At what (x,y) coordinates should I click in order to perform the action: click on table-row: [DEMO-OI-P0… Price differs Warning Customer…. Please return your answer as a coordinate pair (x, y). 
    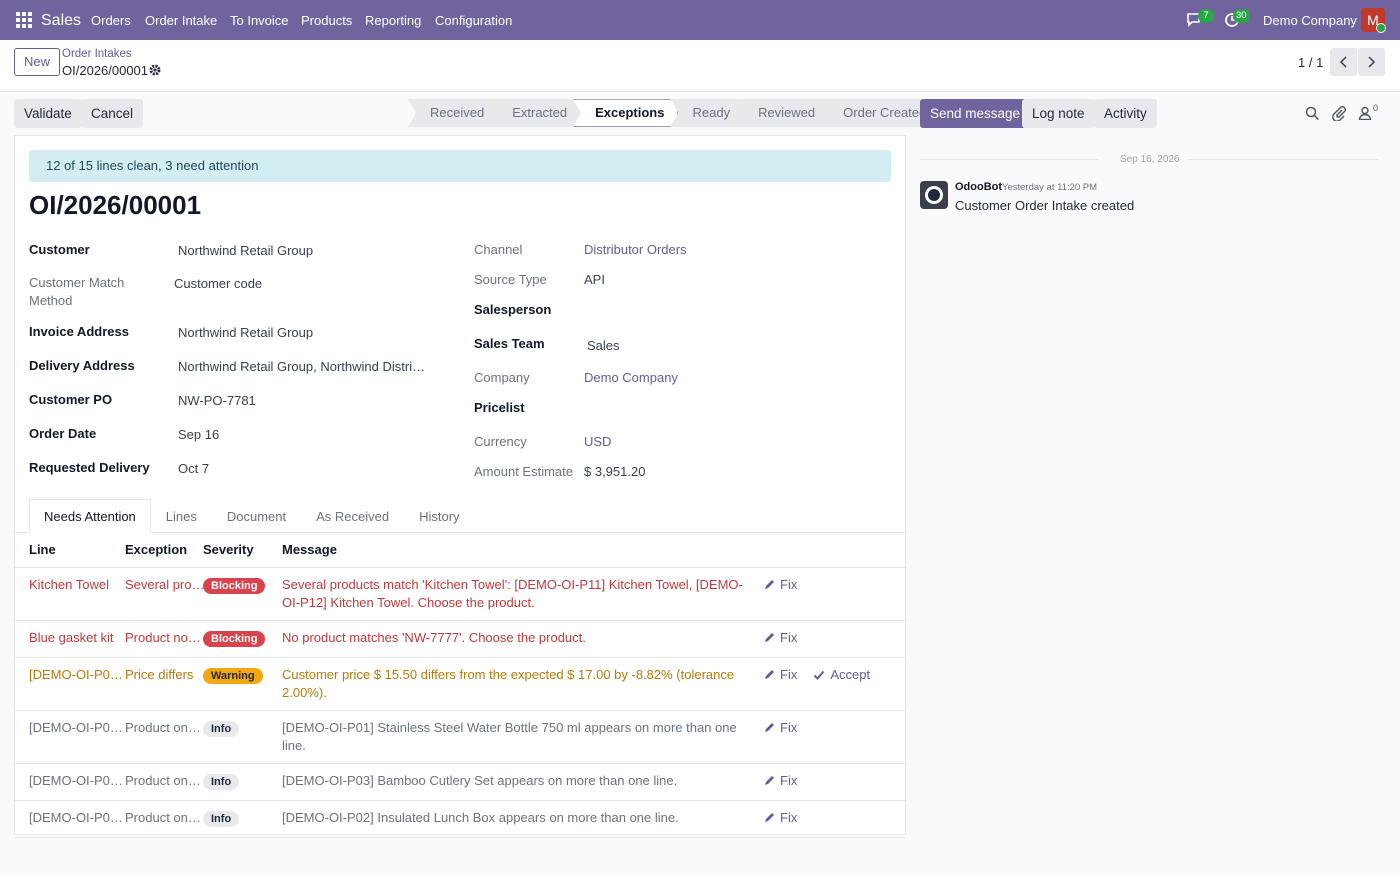
    Looking at the image, I should click on (460, 684).